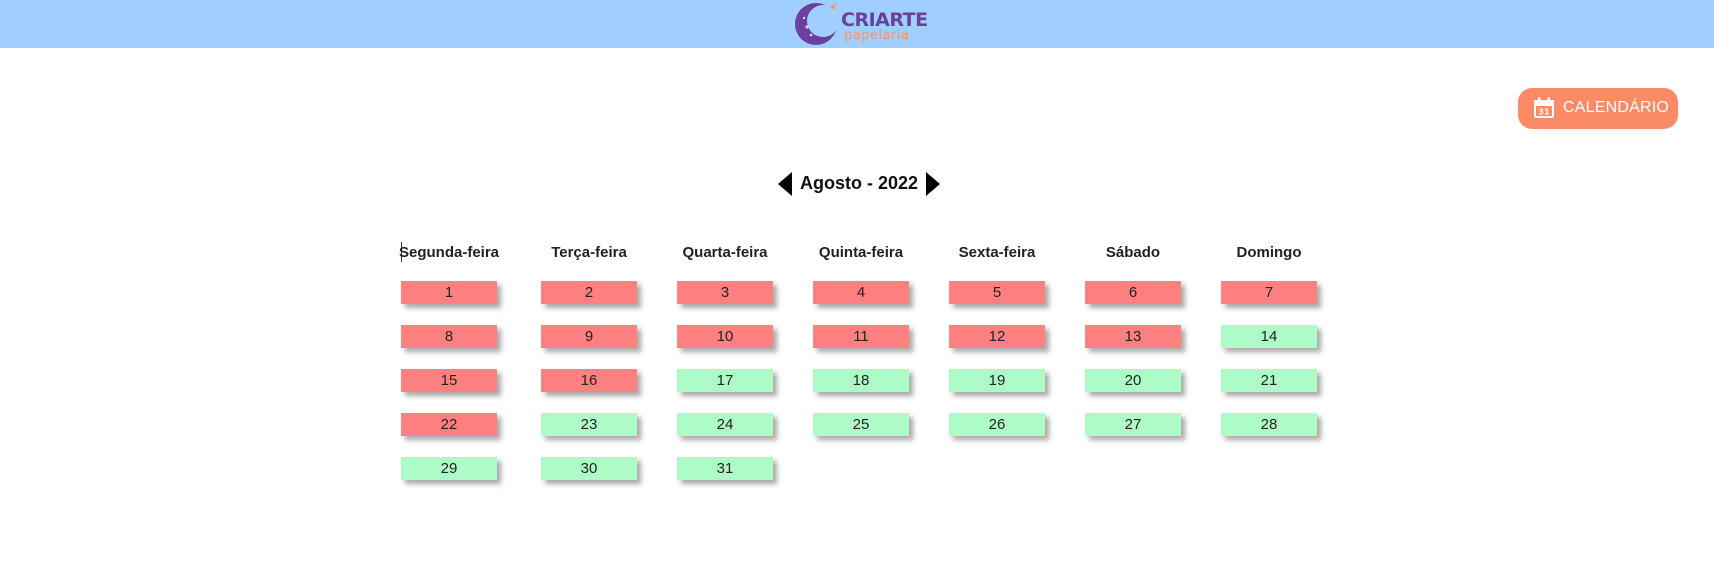 The height and width of the screenshot is (573, 1714). Describe the element at coordinates (401, 252) in the screenshot. I see `text-cursor` at that location.